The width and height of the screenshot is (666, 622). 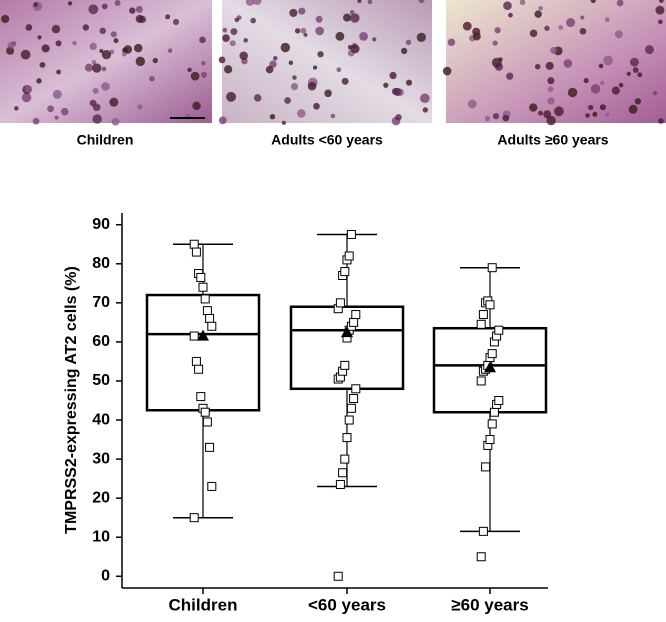 What do you see at coordinates (490, 367) in the screenshot?
I see `mean-marker` at bounding box center [490, 367].